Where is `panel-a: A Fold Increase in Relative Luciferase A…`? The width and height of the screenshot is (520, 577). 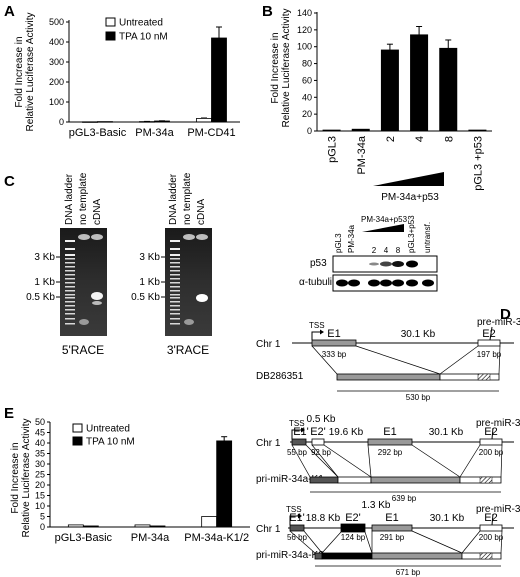
panel-a: A Fold Increase in Relative Luciferase A… is located at coordinates (122, 71).